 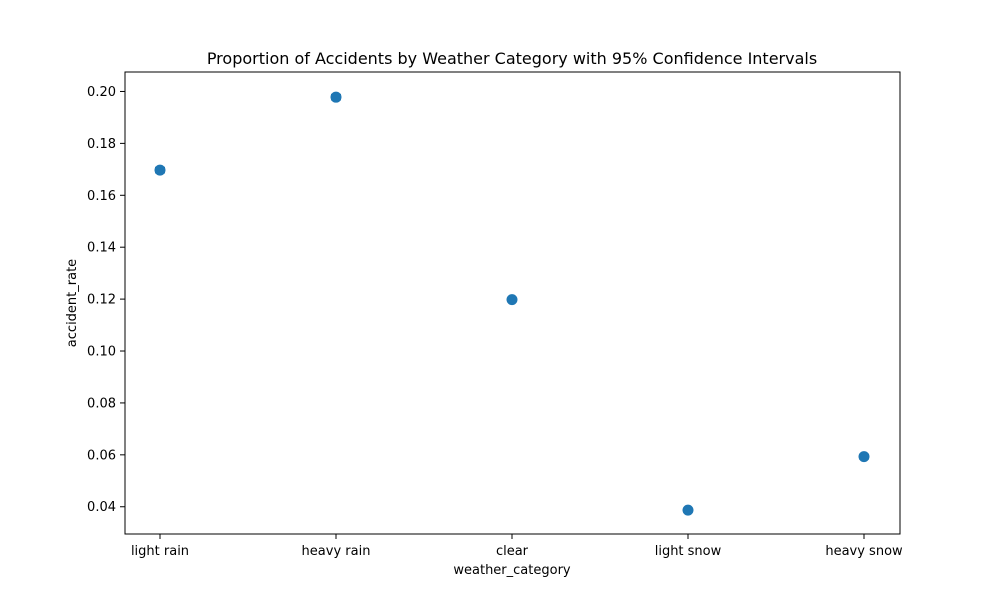 I want to click on x-tick-label: heavy snow, so click(x=864, y=551).